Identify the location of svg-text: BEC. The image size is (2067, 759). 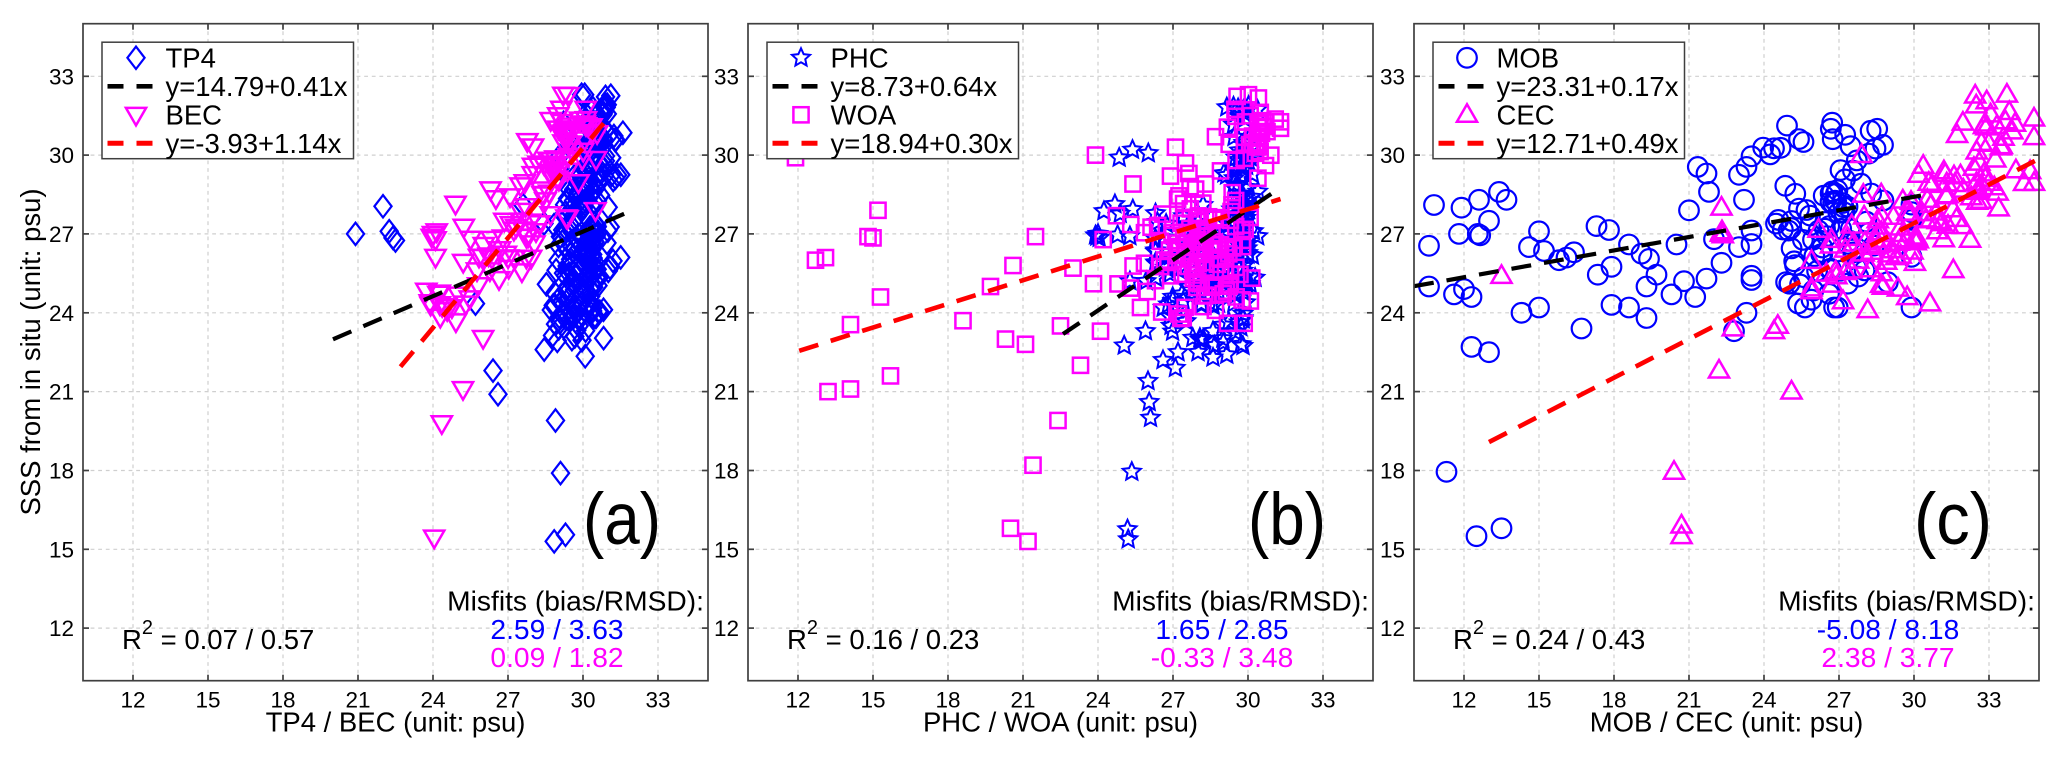
(194, 114).